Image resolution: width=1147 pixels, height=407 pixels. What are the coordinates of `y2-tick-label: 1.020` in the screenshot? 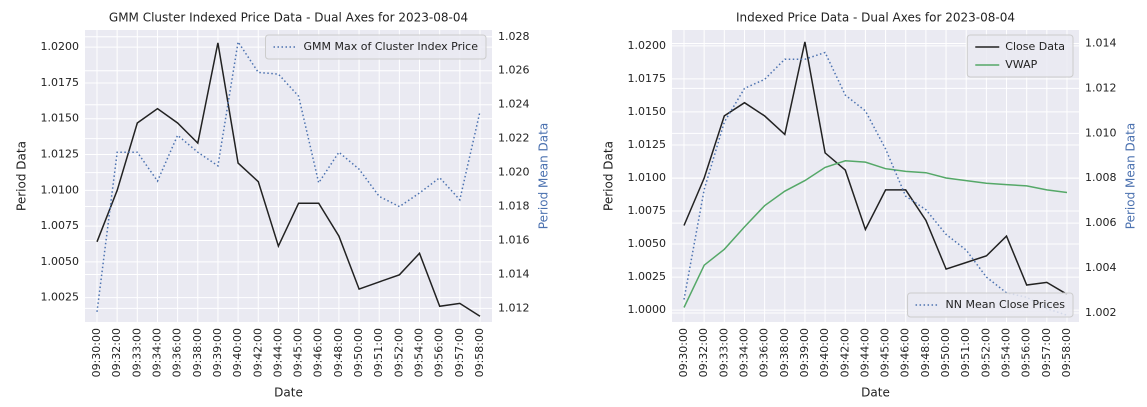 It's located at (514, 172).